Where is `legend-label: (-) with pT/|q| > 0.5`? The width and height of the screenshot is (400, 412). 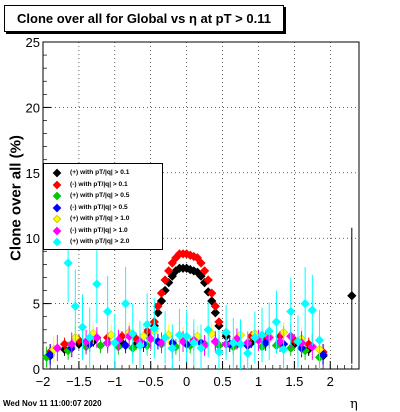 legend-label: (-) with pT/|q| > 0.5 is located at coordinates (99, 207).